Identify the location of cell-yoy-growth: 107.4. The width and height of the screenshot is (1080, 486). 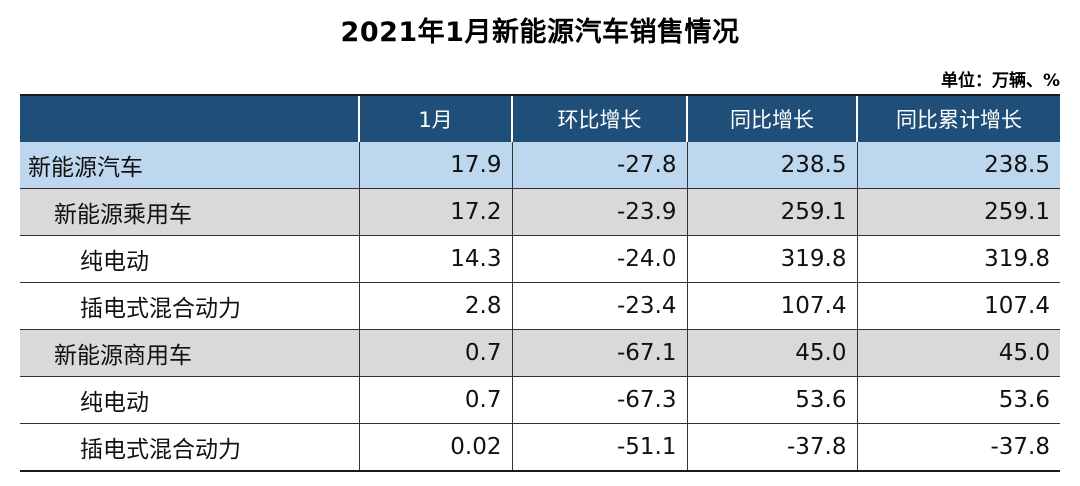
(771, 306).